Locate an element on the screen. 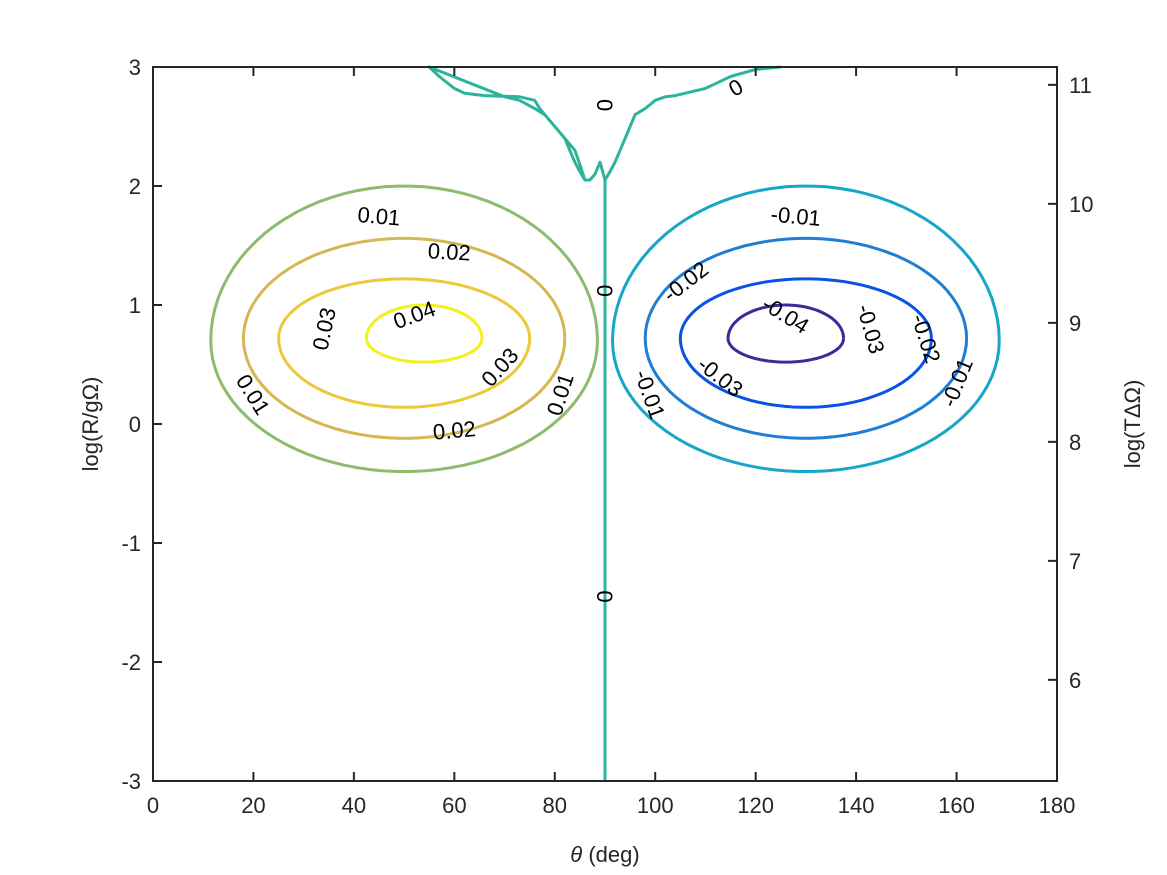 This screenshot has width=1167, height=875. x-tick-label: 120 is located at coordinates (755, 805).